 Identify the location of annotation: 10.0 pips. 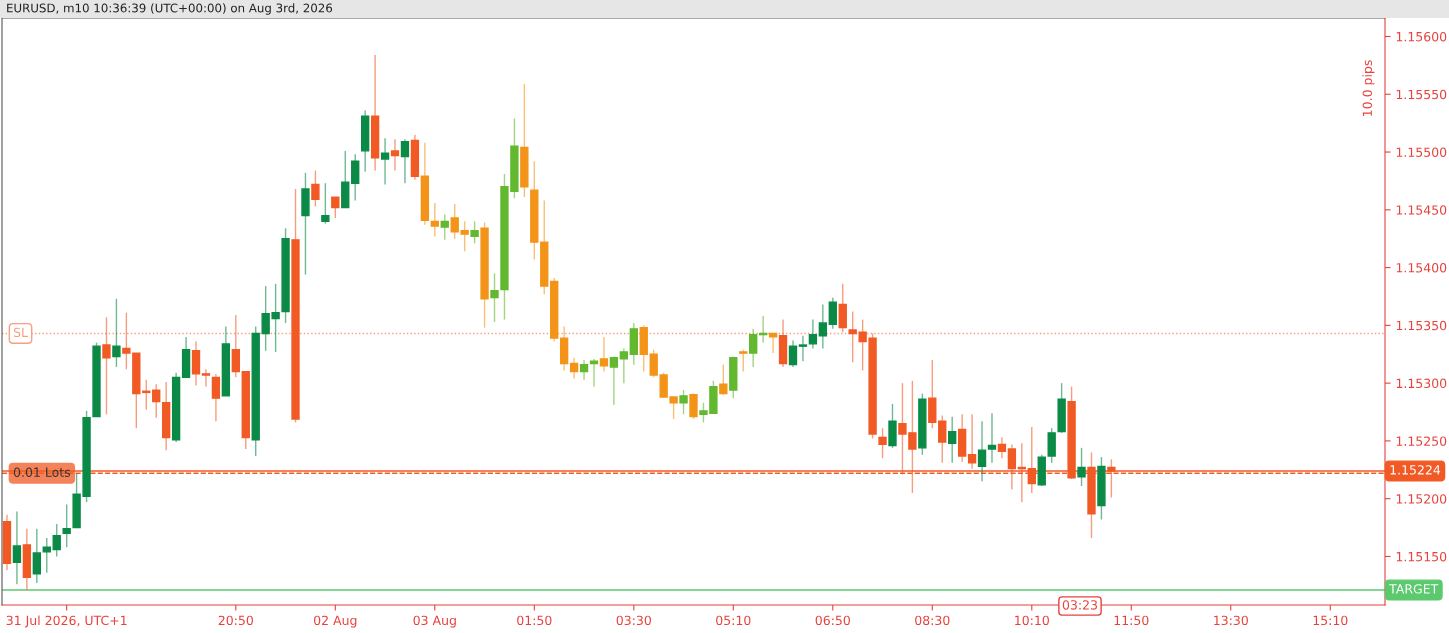
(1368, 88).